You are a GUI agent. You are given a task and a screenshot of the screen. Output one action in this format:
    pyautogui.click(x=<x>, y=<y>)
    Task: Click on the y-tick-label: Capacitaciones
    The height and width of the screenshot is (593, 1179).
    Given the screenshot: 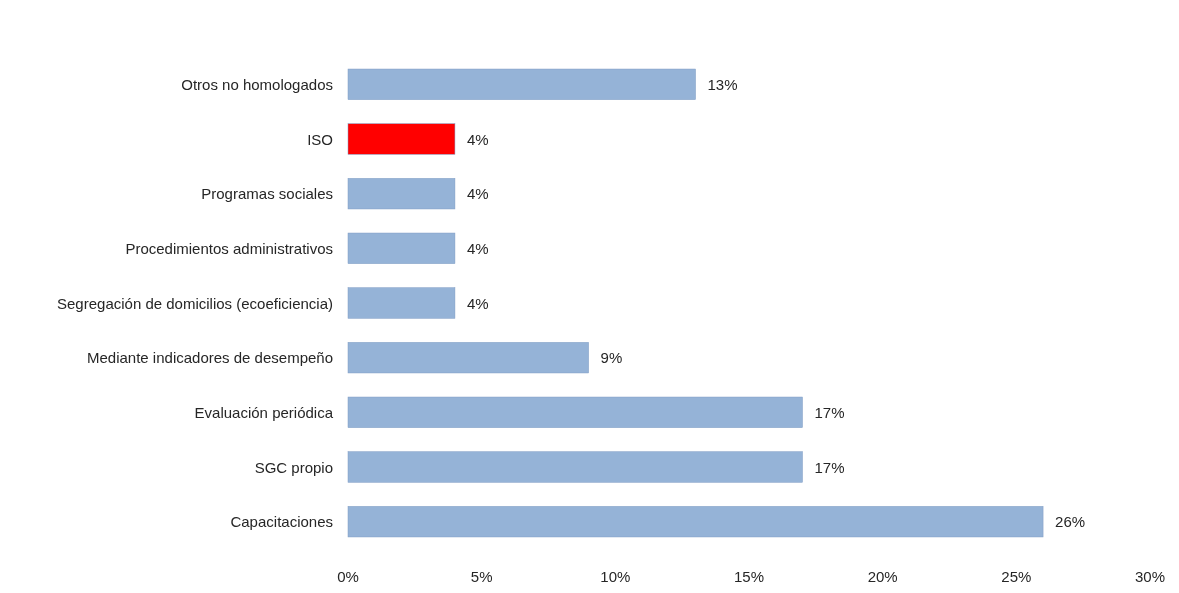 What is the action you would take?
    pyautogui.click(x=281, y=522)
    